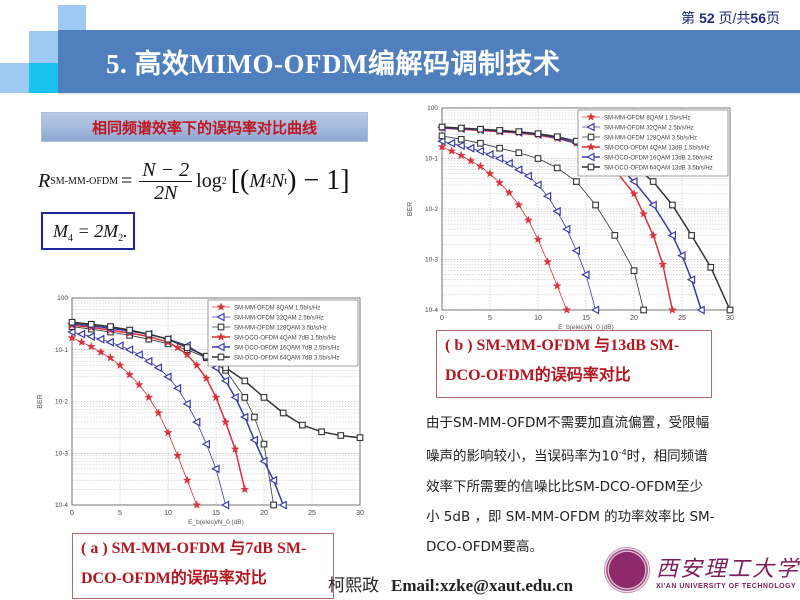 The height and width of the screenshot is (600, 800). What do you see at coordinates (773, 18) in the screenshot?
I see `page-suffix: 页` at bounding box center [773, 18].